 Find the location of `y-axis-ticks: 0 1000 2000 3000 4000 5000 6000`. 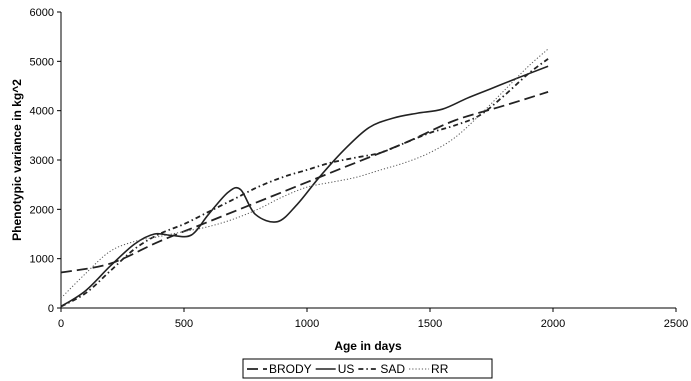

y-axis-ticks: 0 1000 2000 3000 4000 5000 6000 is located at coordinates (45, 161).